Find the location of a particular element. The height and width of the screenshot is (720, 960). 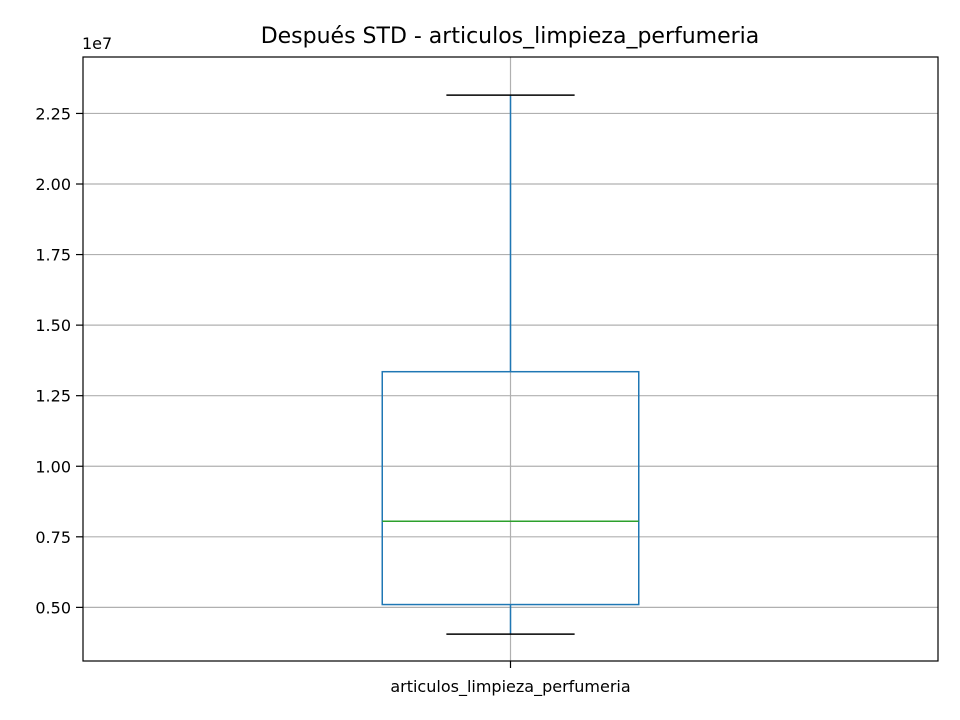

y-tick-label: 1.75 is located at coordinates (53, 255).